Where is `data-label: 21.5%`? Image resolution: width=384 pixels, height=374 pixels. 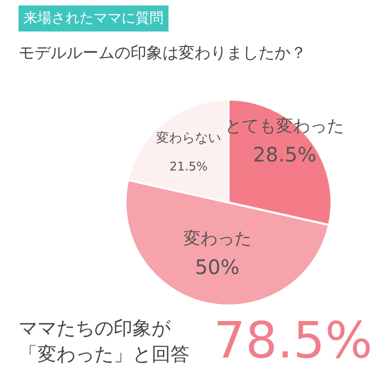
data-label: 21.5% is located at coordinates (189, 167).